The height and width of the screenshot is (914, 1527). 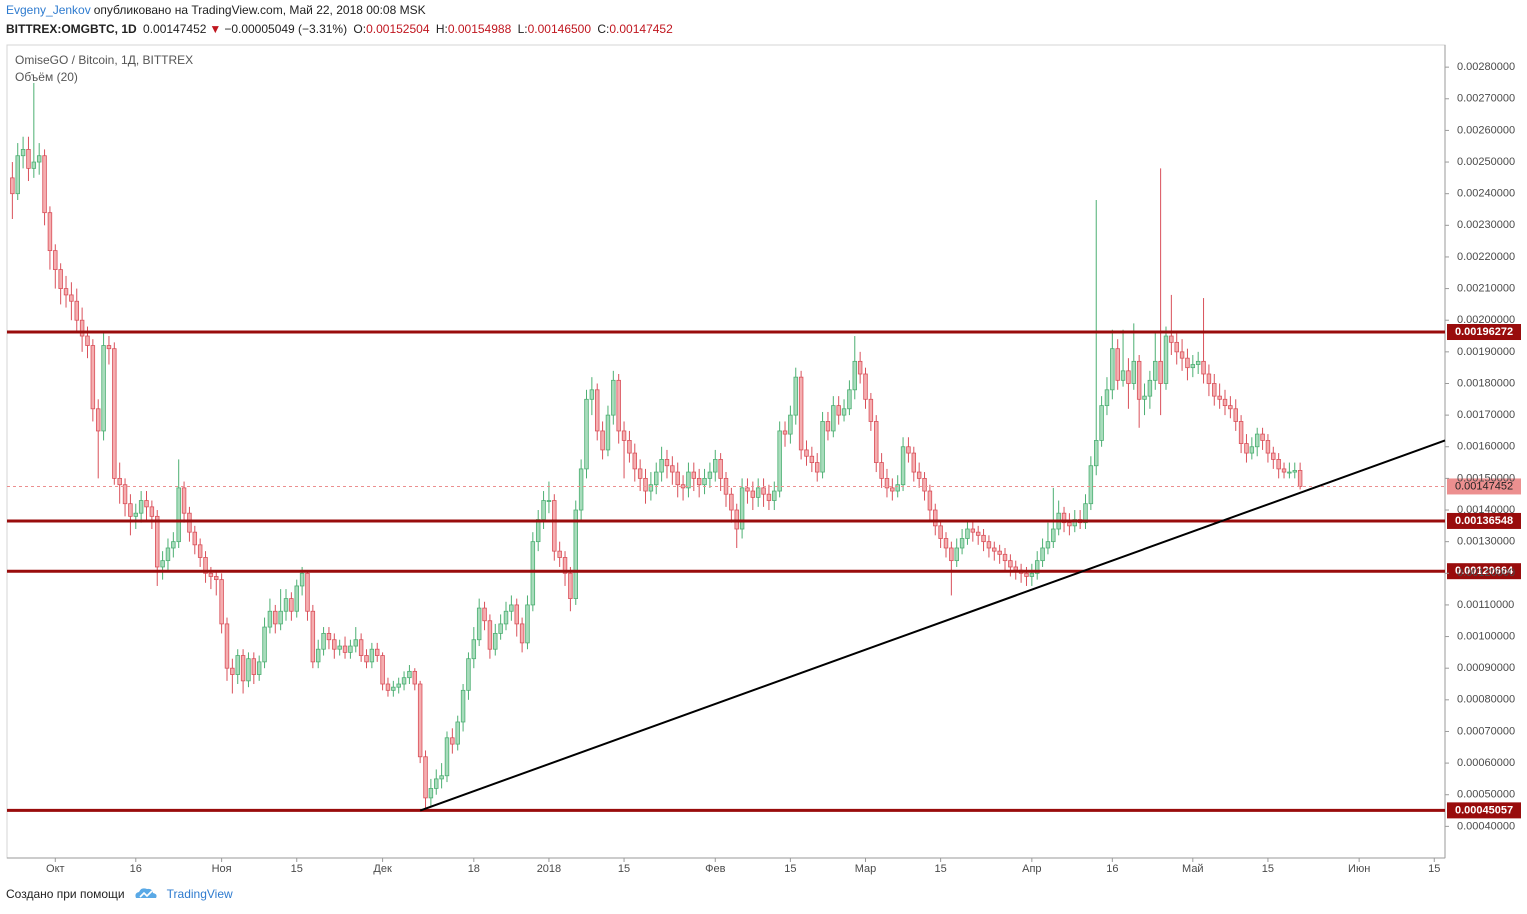 I want to click on tv-logo, so click(x=146, y=894).